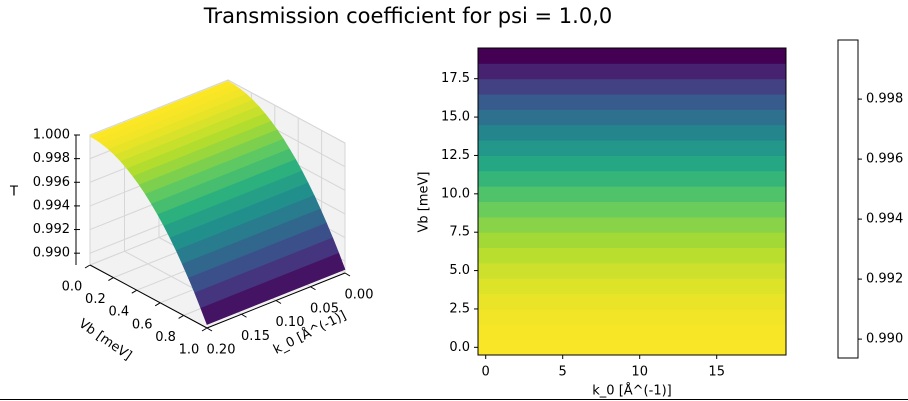  I want to click on x-tick-label: 5, so click(563, 372).